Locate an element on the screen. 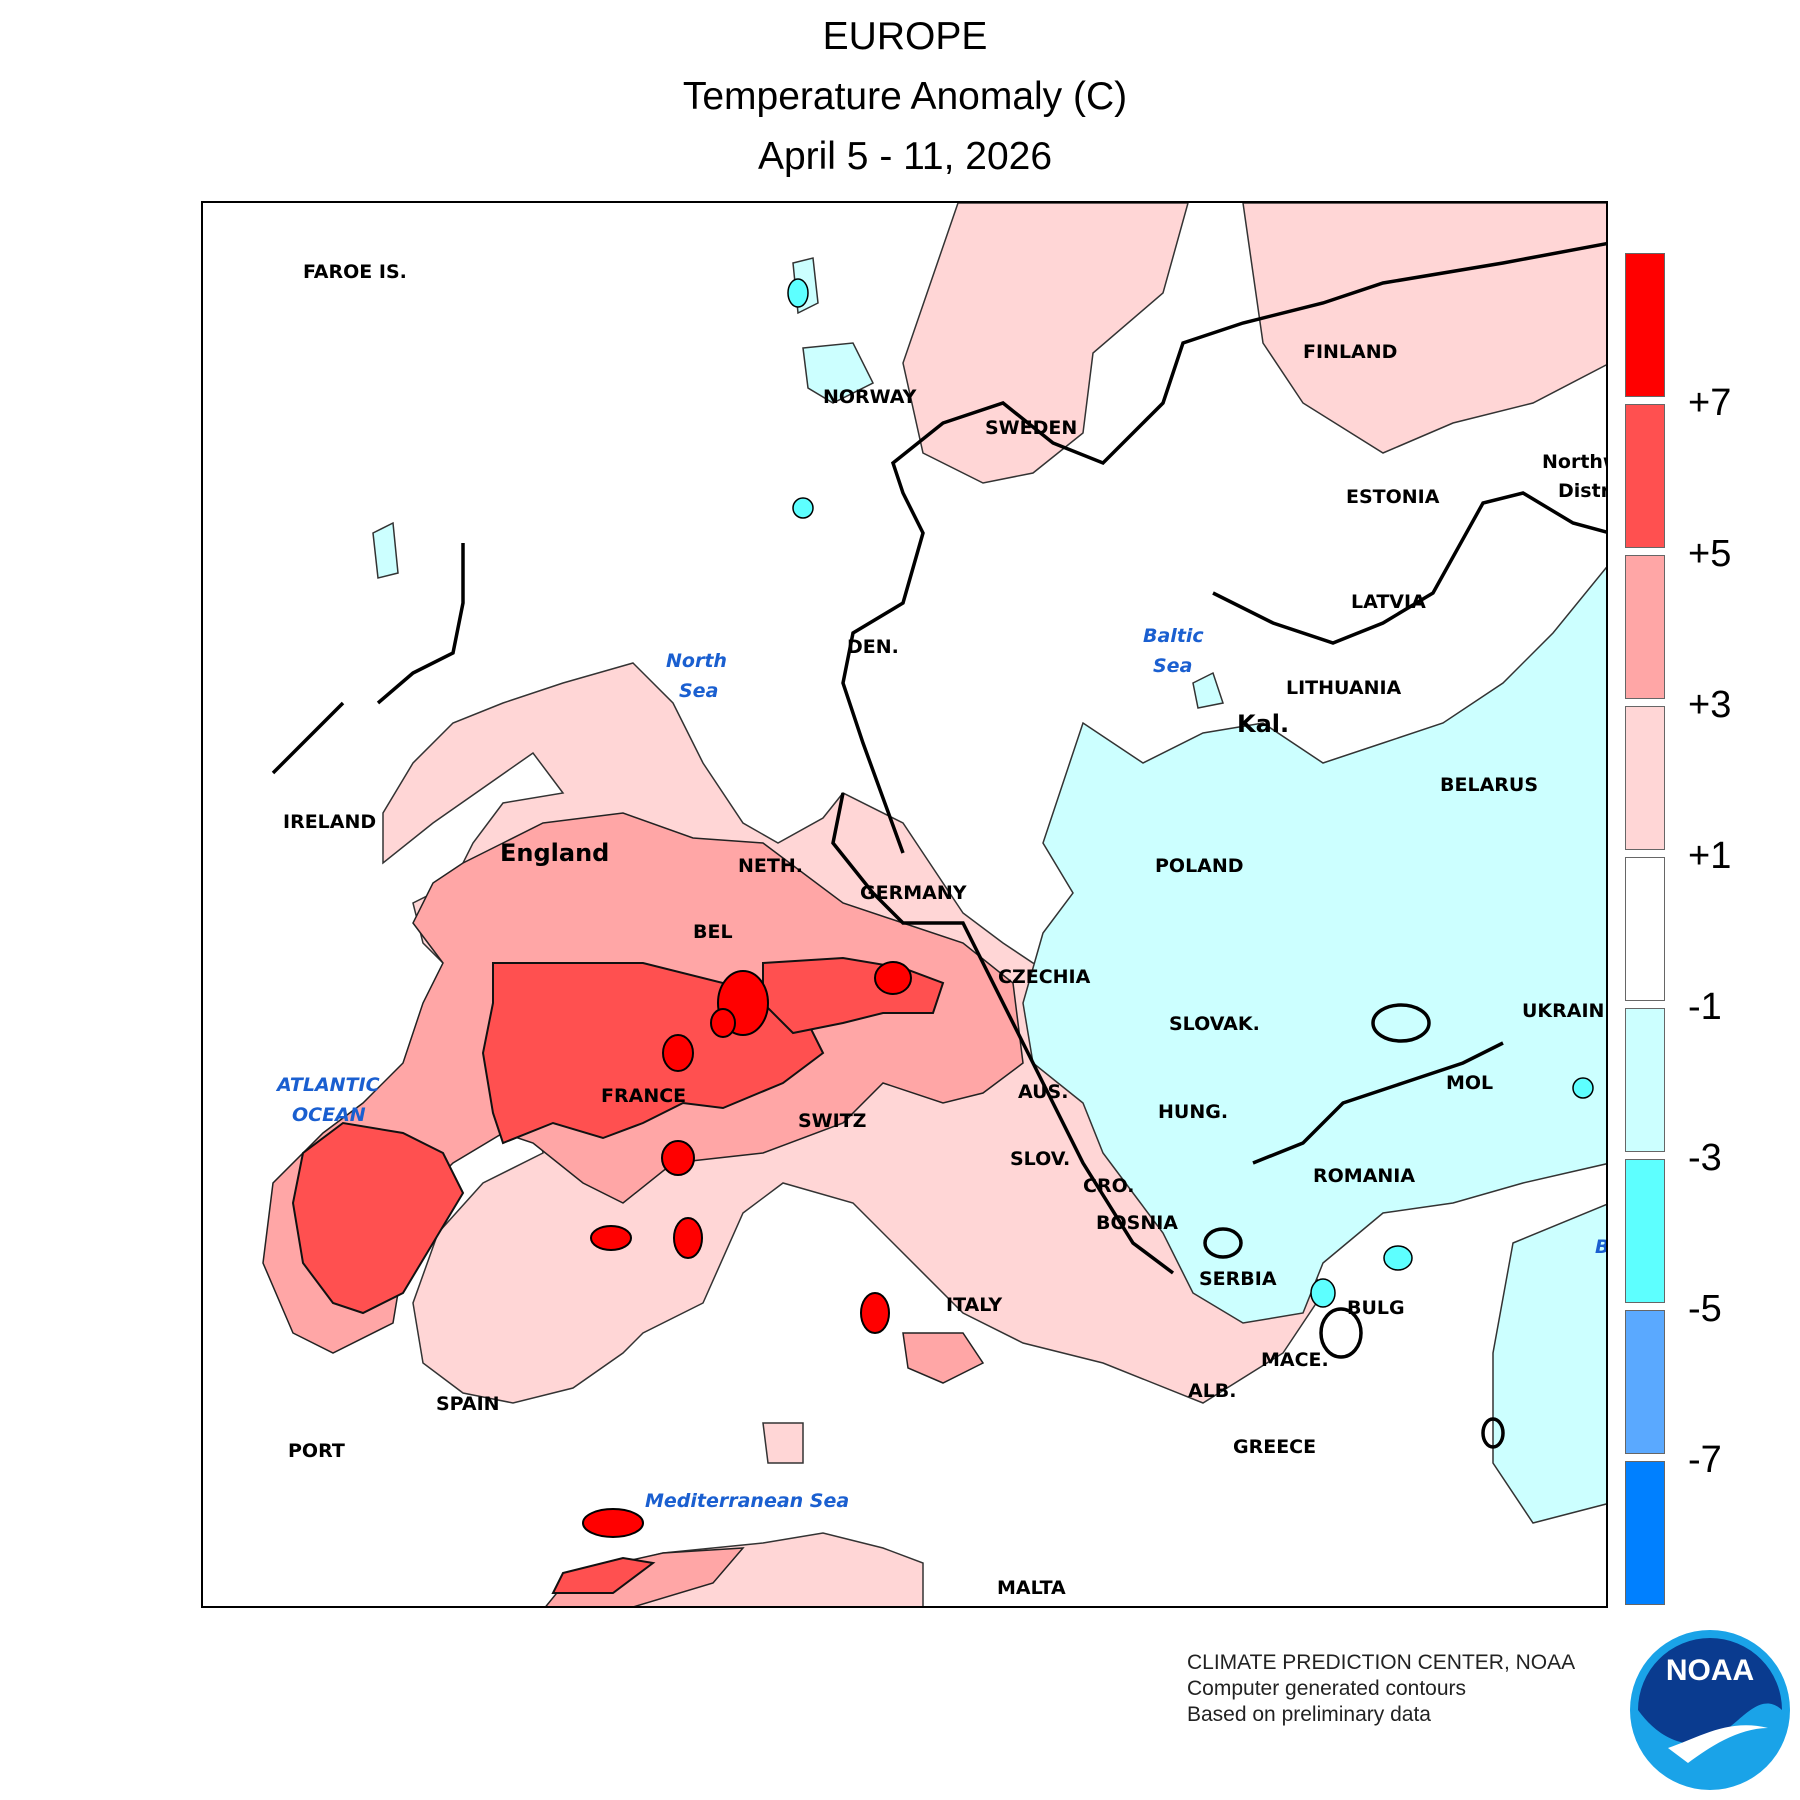 Image resolution: width=1800 pixels, height=1800 pixels. label-romania: ROMANIA is located at coordinates (1364, 1176).